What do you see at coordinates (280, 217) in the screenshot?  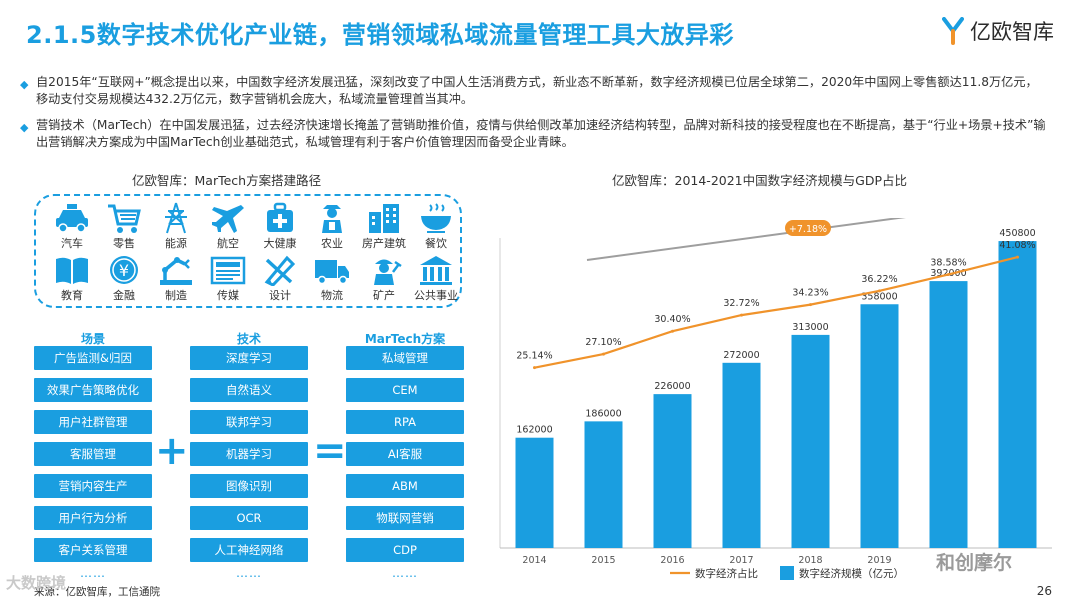 I see `medical-kit-icon` at bounding box center [280, 217].